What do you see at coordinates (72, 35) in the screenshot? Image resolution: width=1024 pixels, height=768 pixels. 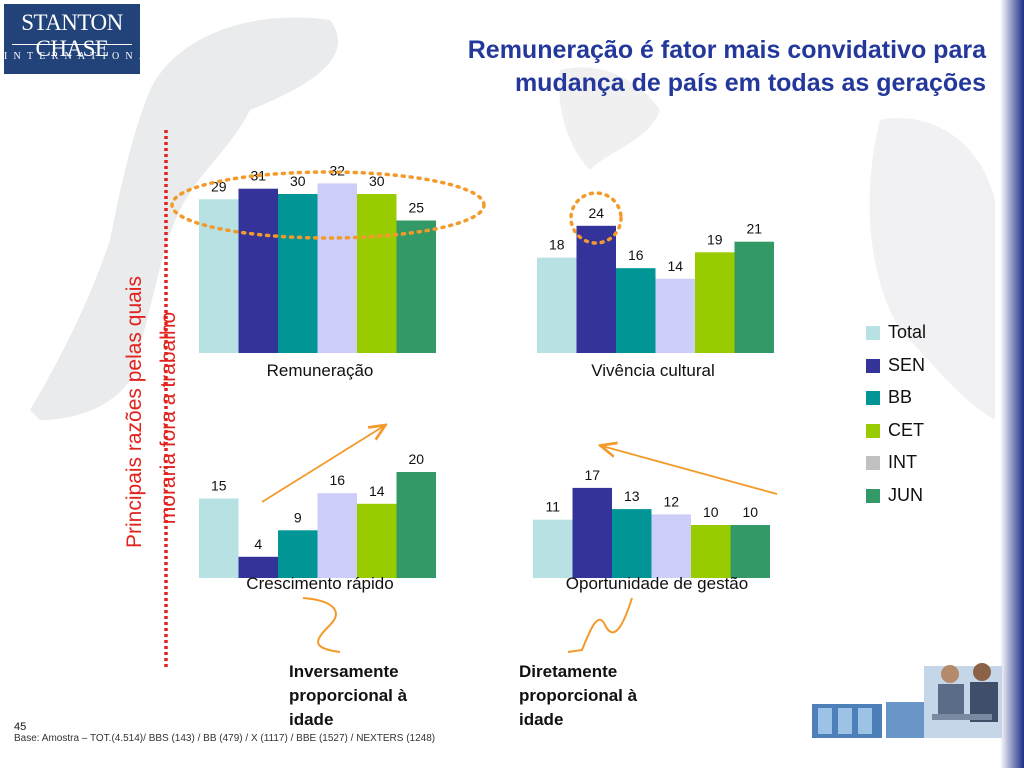 I see `logo-line-1: STANTON CHASE` at bounding box center [72, 35].